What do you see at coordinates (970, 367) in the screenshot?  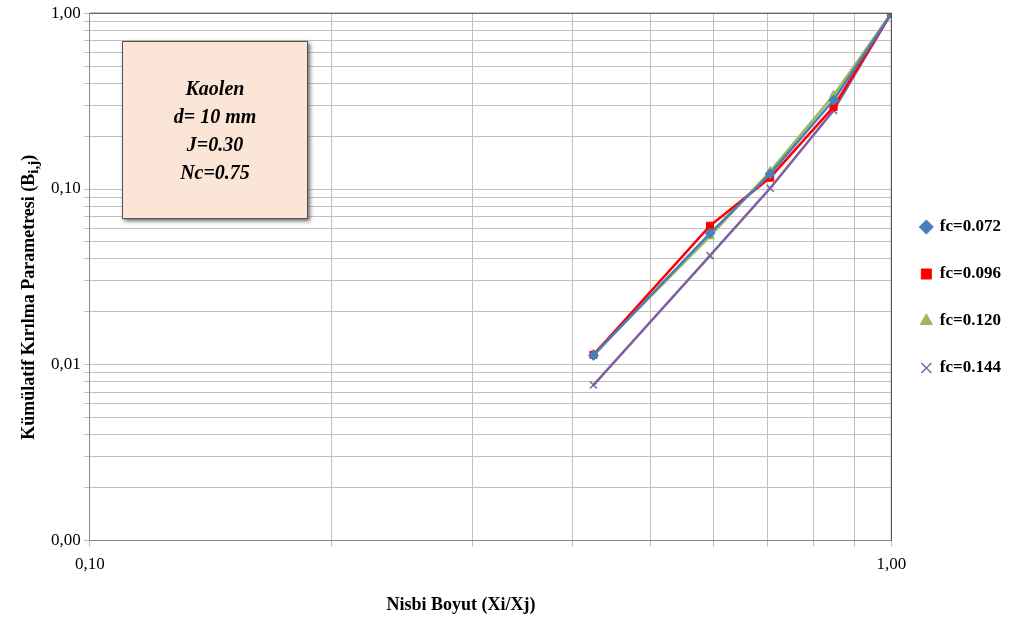 I see `legend-label: fc=0.144` at bounding box center [970, 367].